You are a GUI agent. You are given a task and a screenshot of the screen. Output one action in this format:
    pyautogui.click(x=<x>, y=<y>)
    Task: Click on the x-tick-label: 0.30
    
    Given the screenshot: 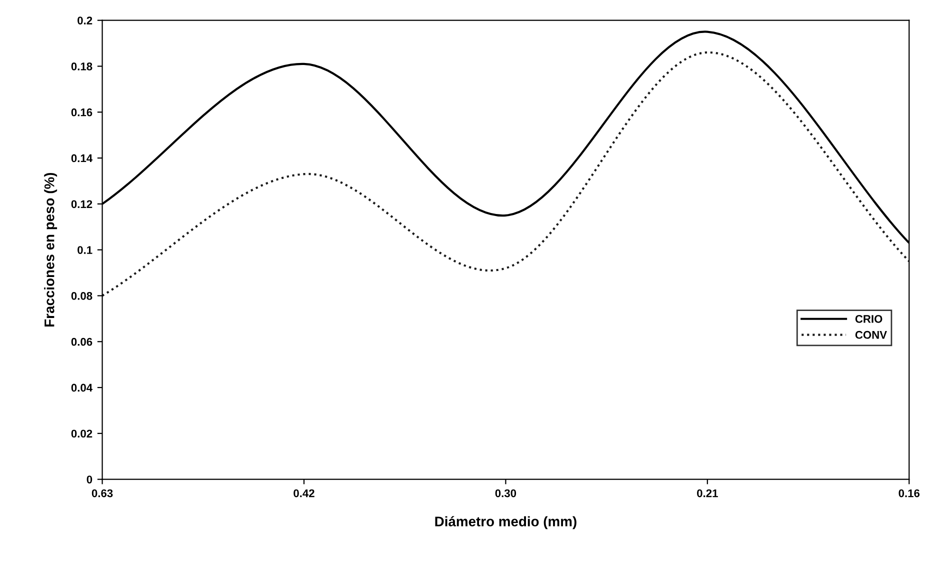 What is the action you would take?
    pyautogui.click(x=505, y=493)
    